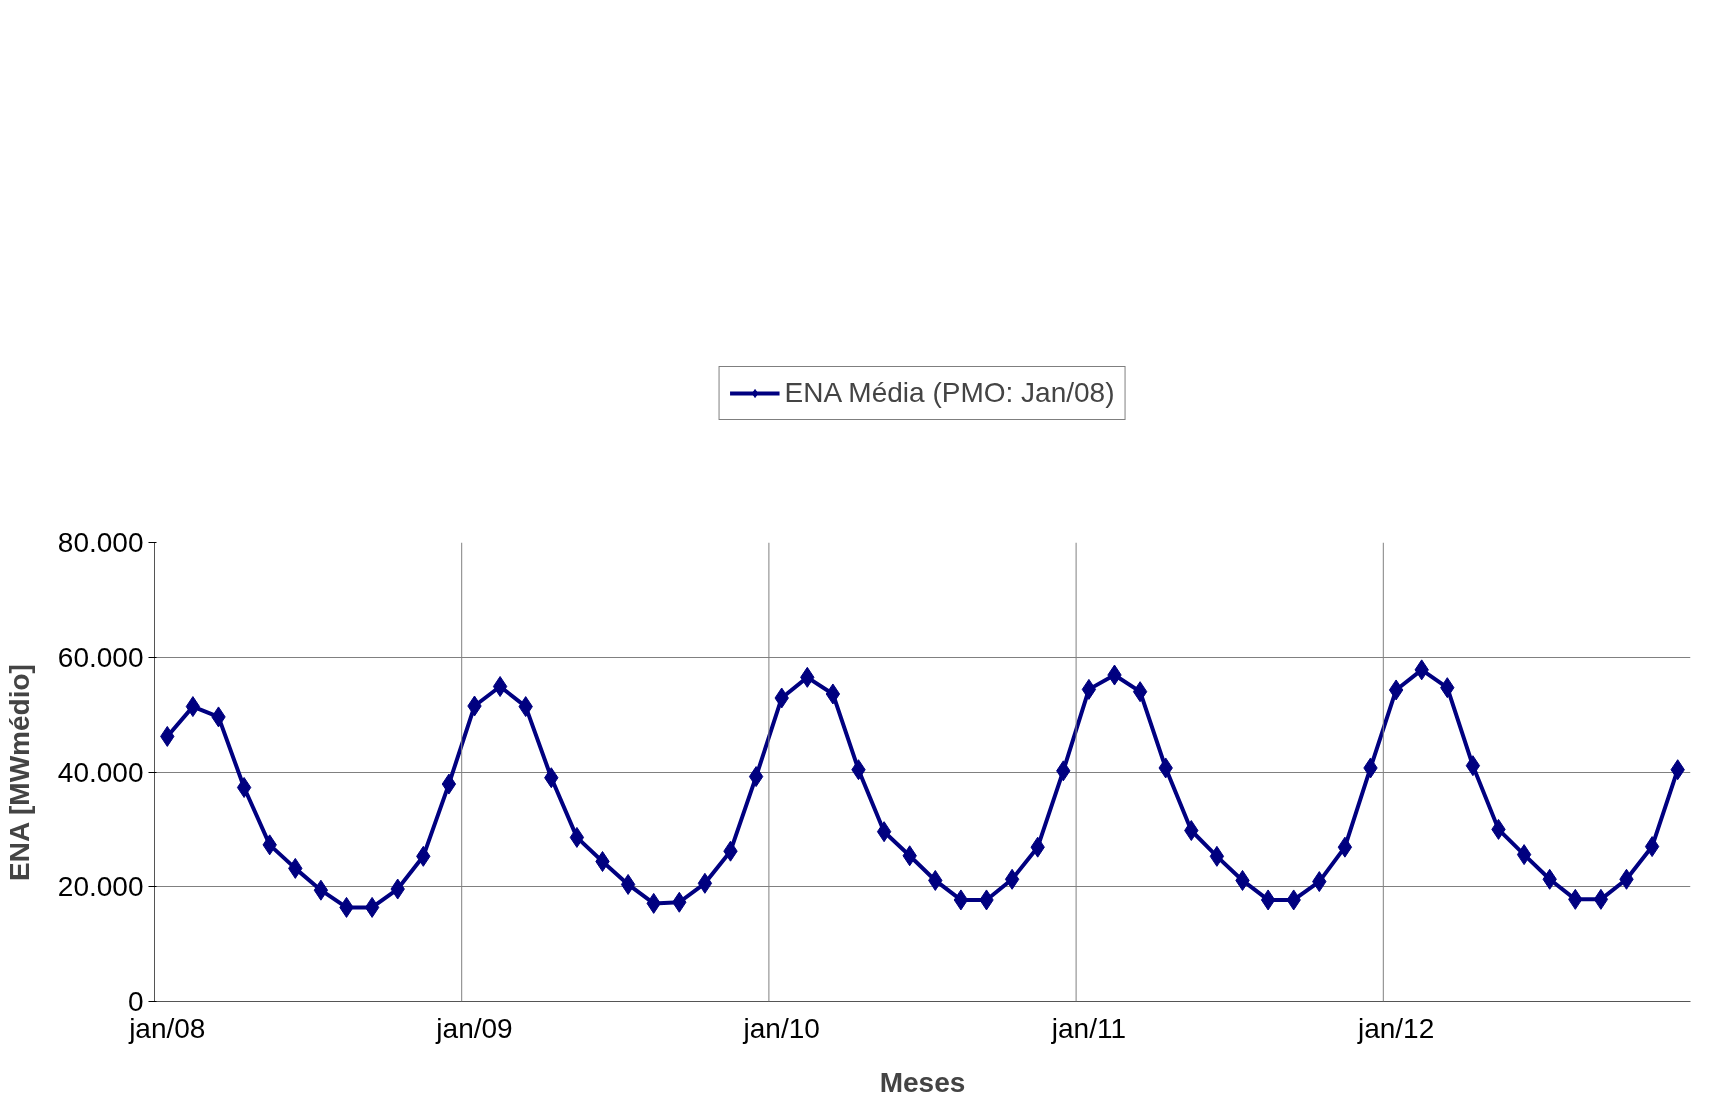  What do you see at coordinates (100, 887) in the screenshot?
I see `y-tick-label: 20.000` at bounding box center [100, 887].